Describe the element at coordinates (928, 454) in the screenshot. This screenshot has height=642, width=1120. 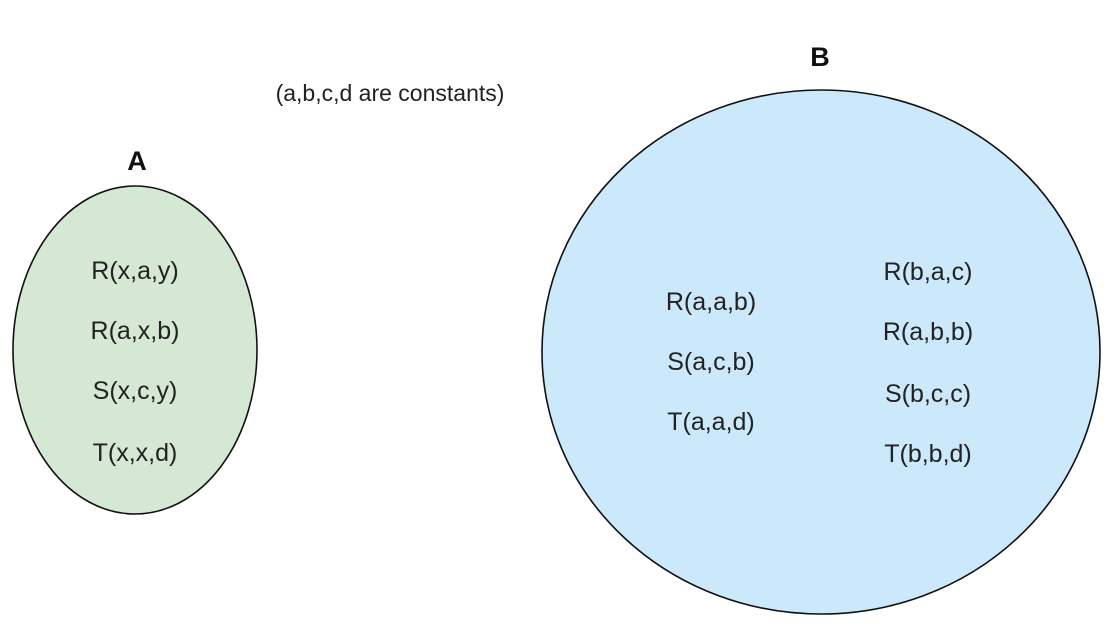
I see `set-b-right-atom: T(b,b,d)` at that location.